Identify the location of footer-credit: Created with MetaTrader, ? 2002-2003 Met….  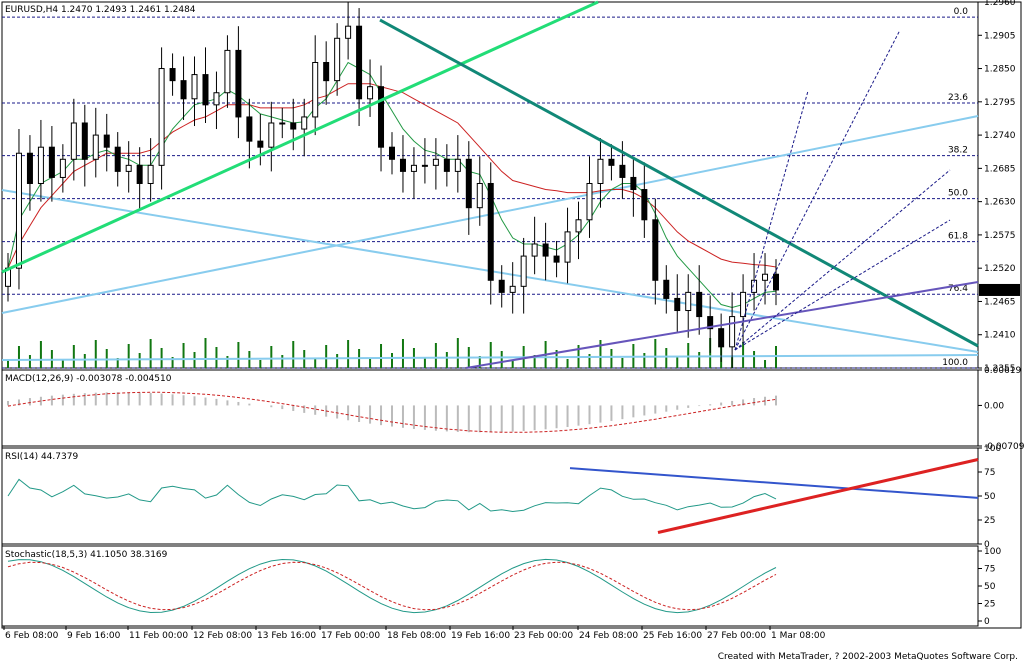
(867, 657).